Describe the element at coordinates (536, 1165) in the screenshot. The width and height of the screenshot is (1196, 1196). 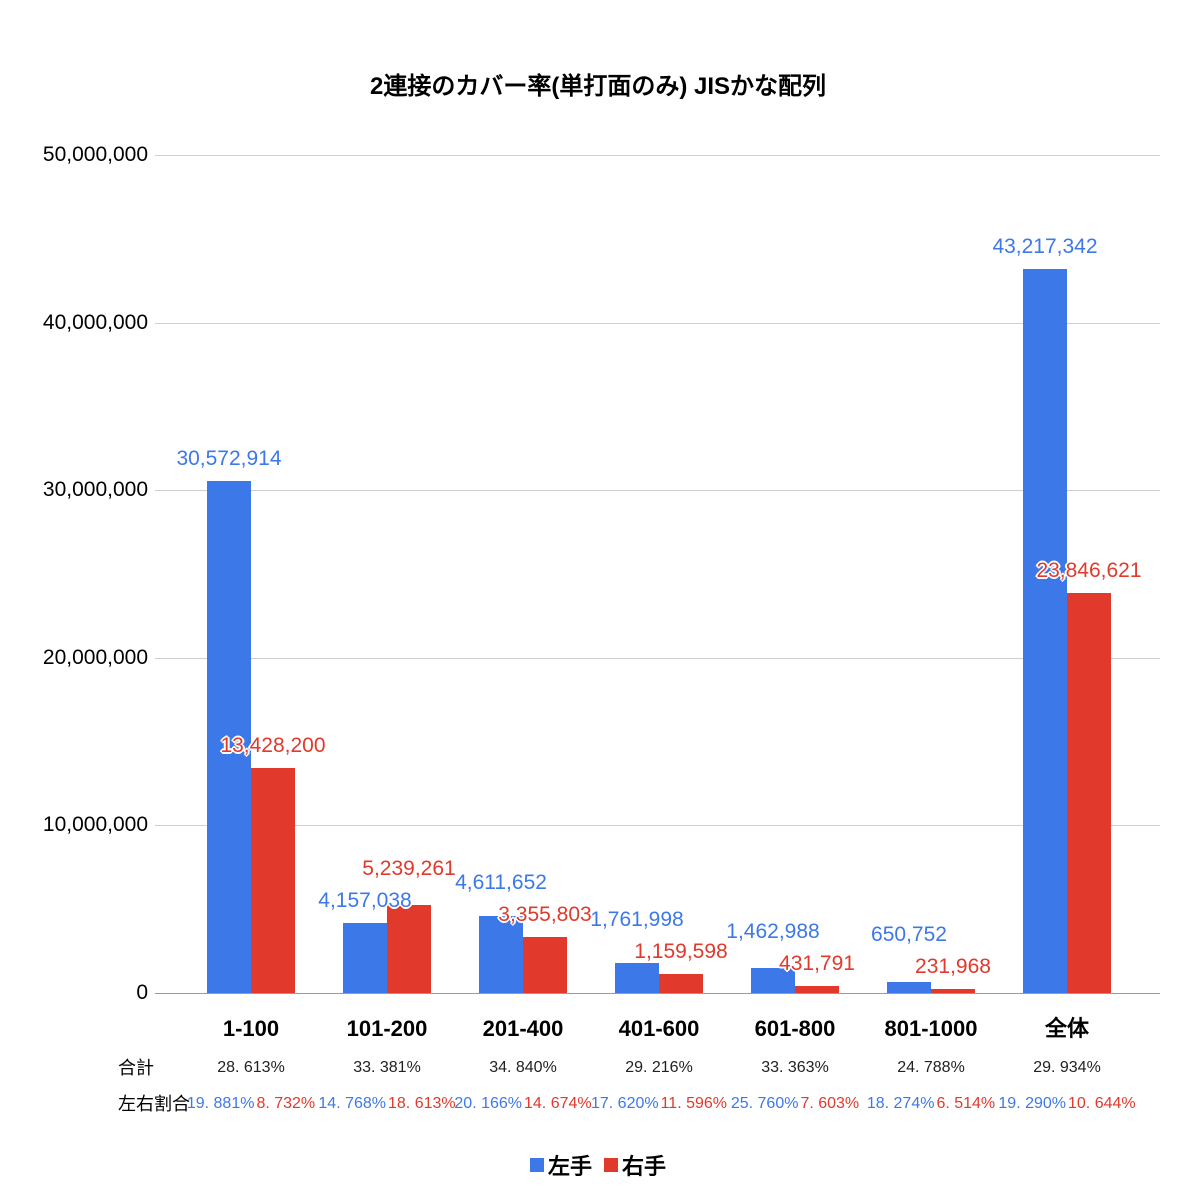
I see `legend-swatch-left` at that location.